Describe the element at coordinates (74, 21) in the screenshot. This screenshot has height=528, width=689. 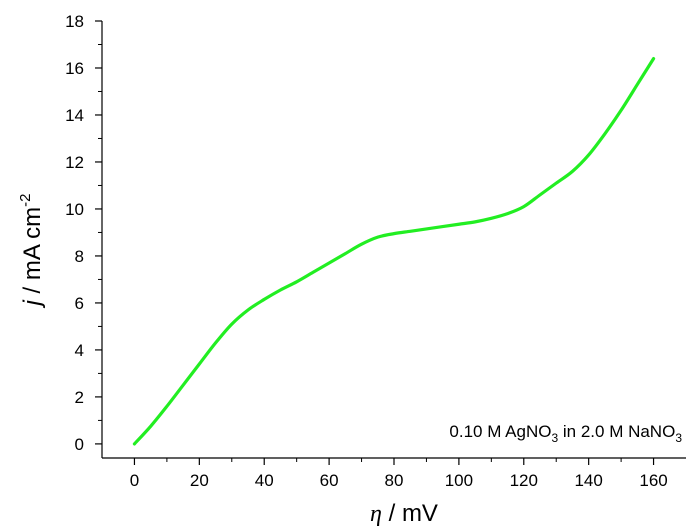
I see `y-tick-label: 18` at that location.